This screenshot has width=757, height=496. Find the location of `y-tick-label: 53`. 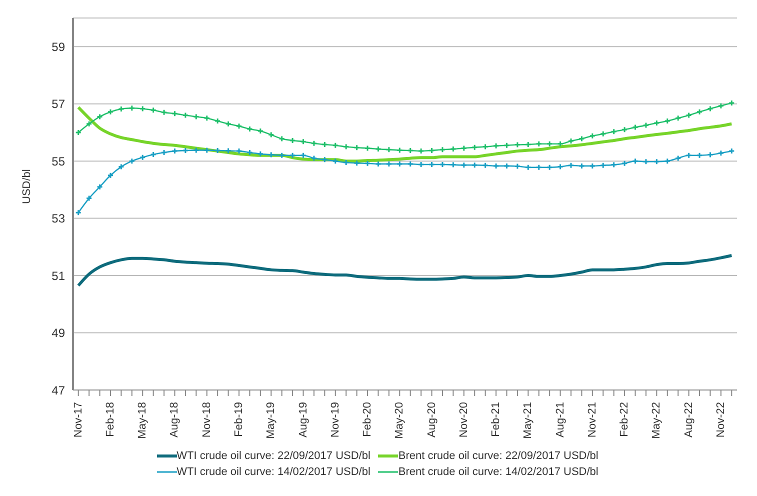

y-tick-label: 53 is located at coordinates (59, 219).